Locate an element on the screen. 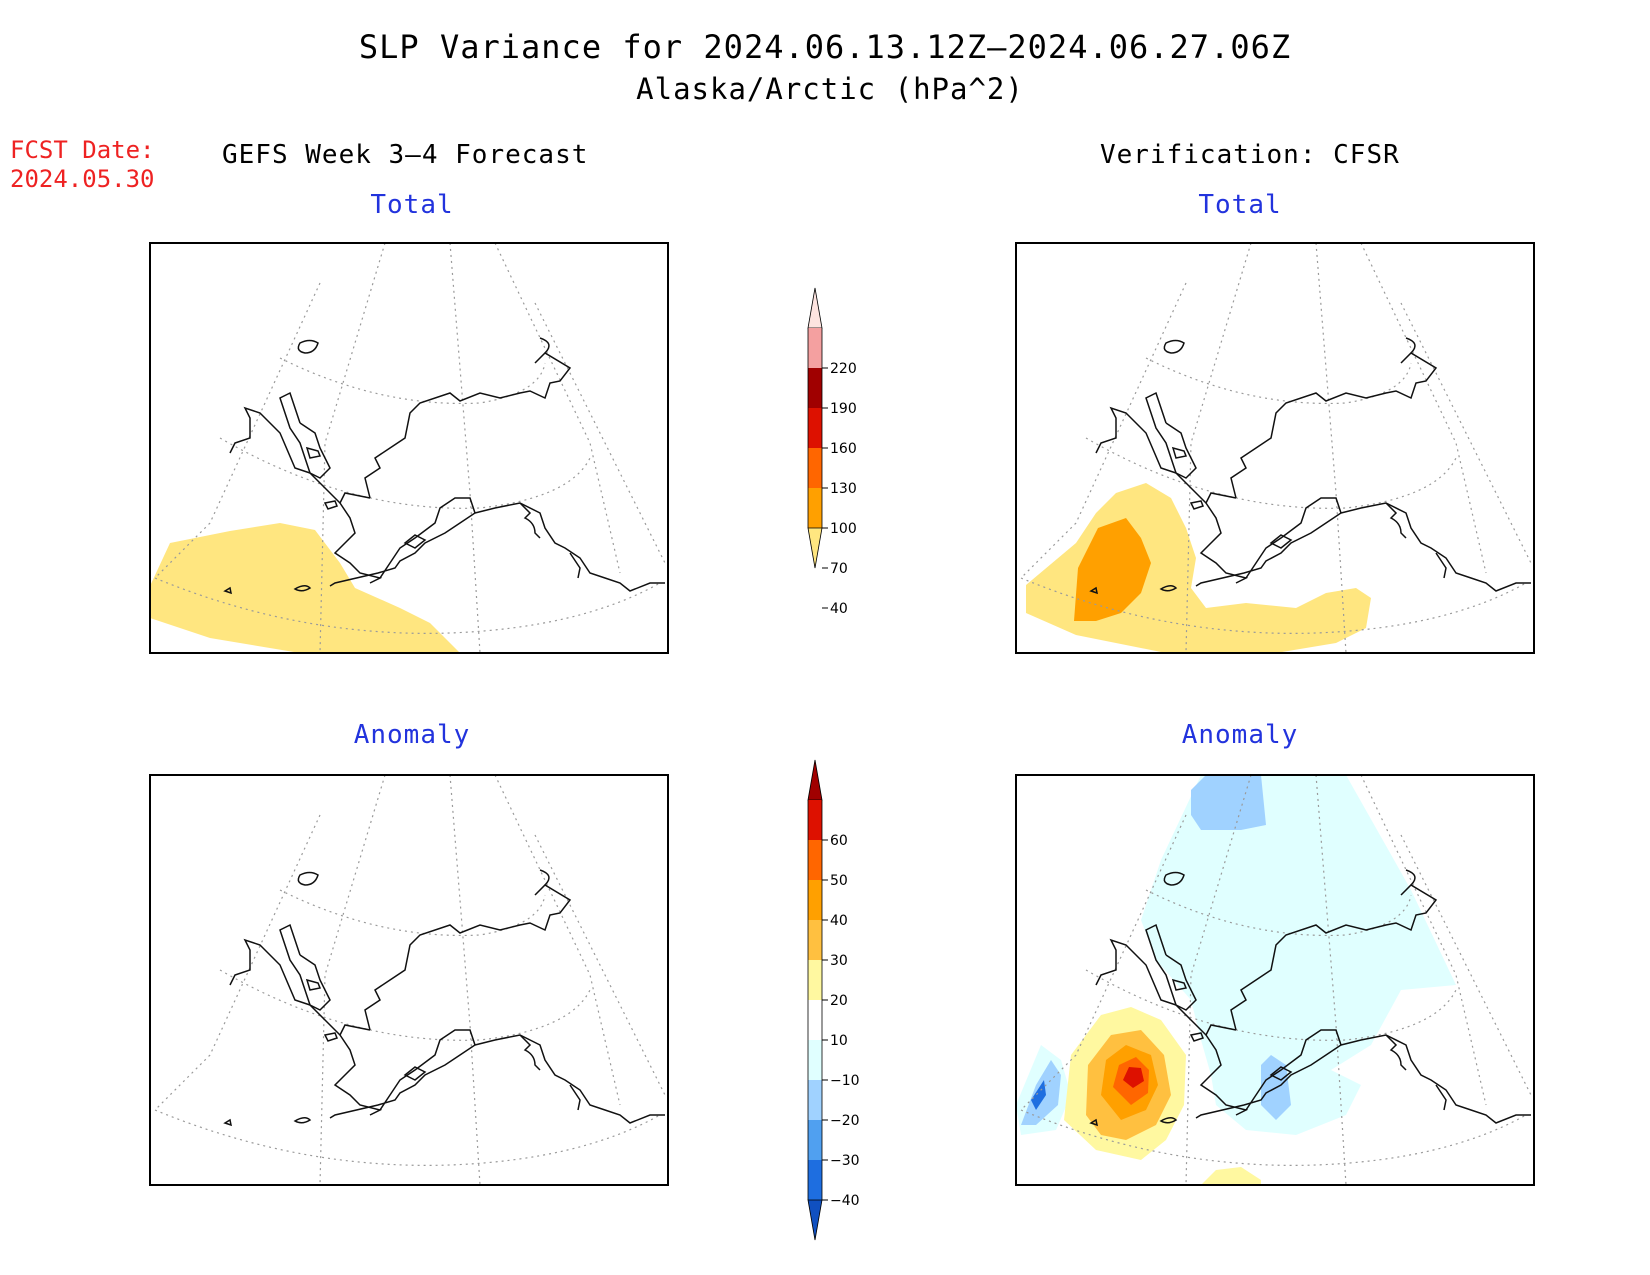  total-colorbar-top-arrow is located at coordinates (815, 308).